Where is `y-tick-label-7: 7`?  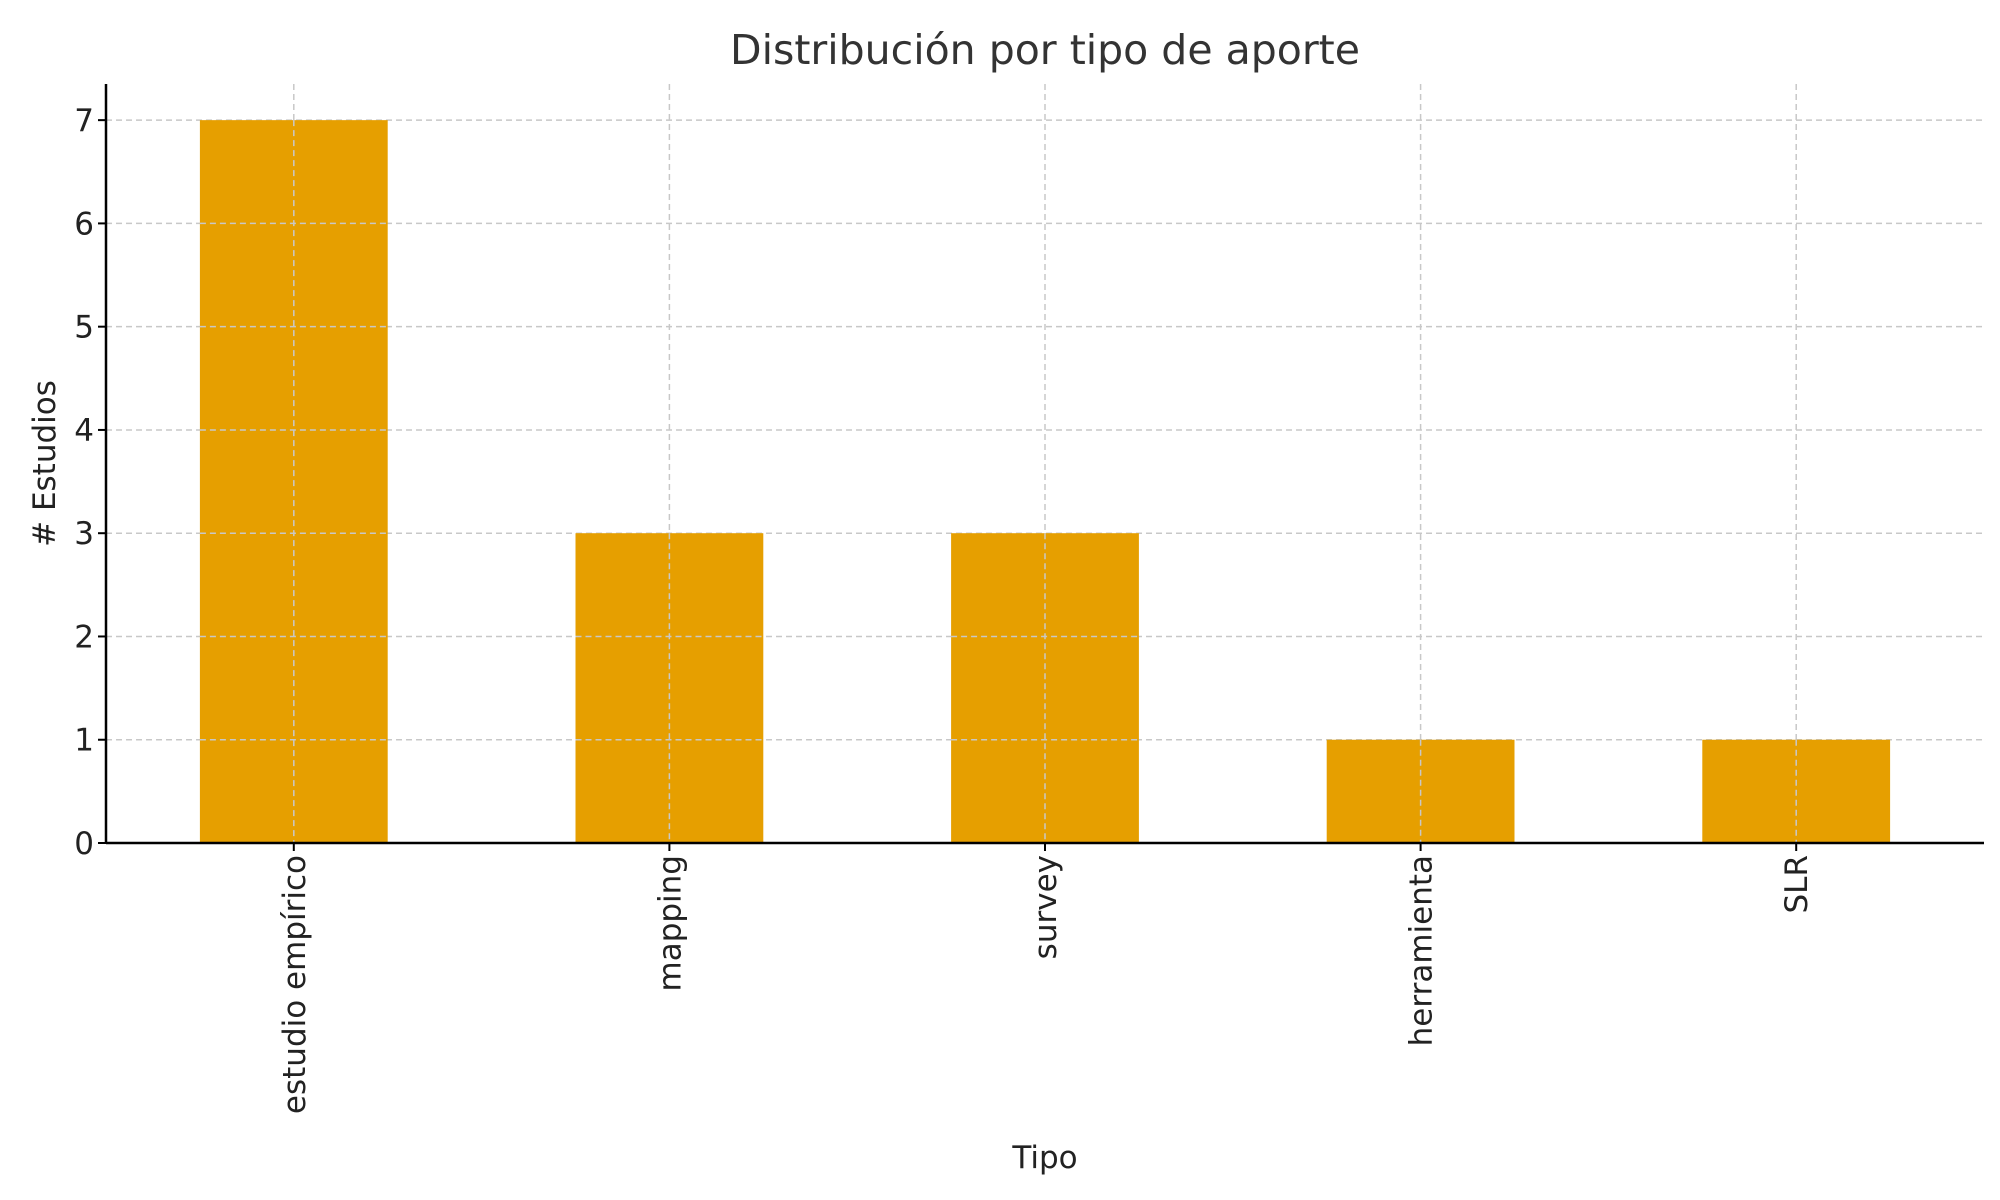 y-tick-label-7: 7 is located at coordinates (84, 121).